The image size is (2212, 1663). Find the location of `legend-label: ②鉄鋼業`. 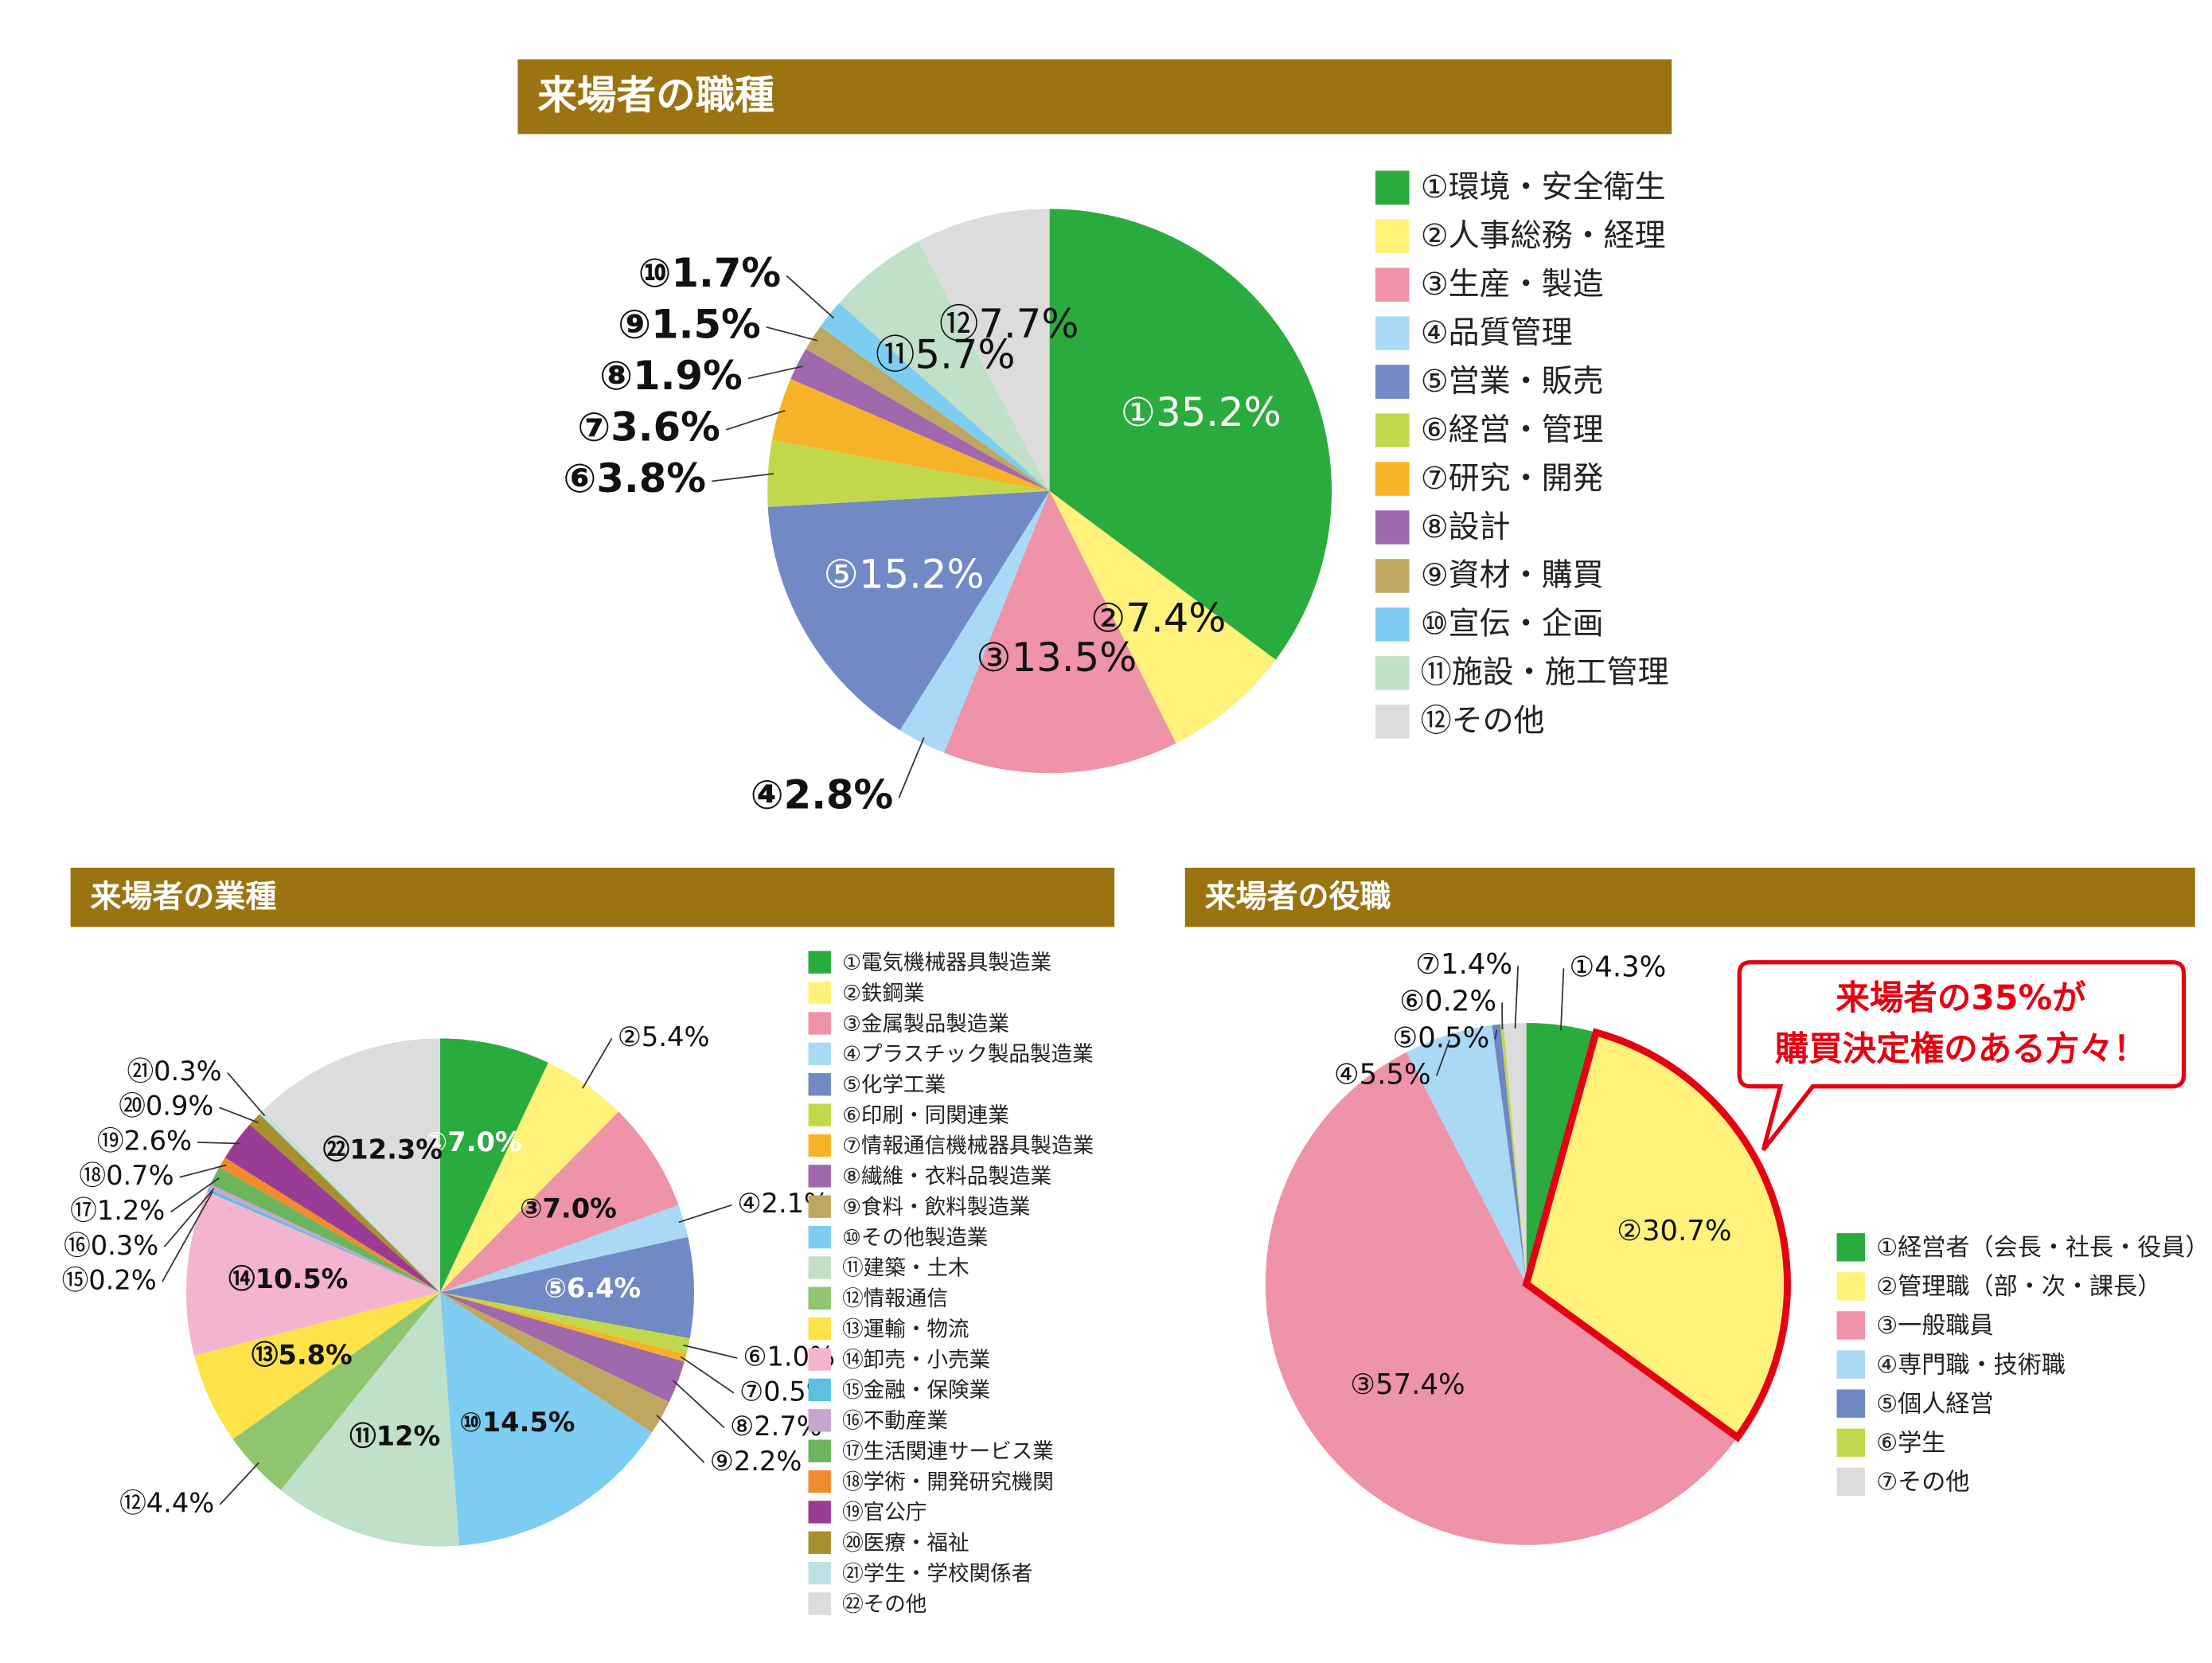

legend-label: ②鉄鋼業 is located at coordinates (884, 993).